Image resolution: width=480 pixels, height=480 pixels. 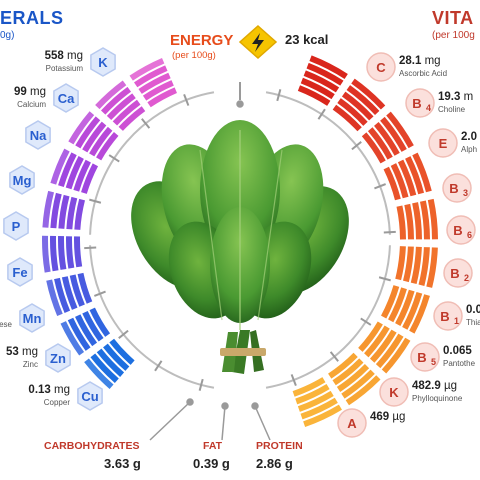 I want to click on energy-subtitle: (per 100g), so click(x=194, y=55).